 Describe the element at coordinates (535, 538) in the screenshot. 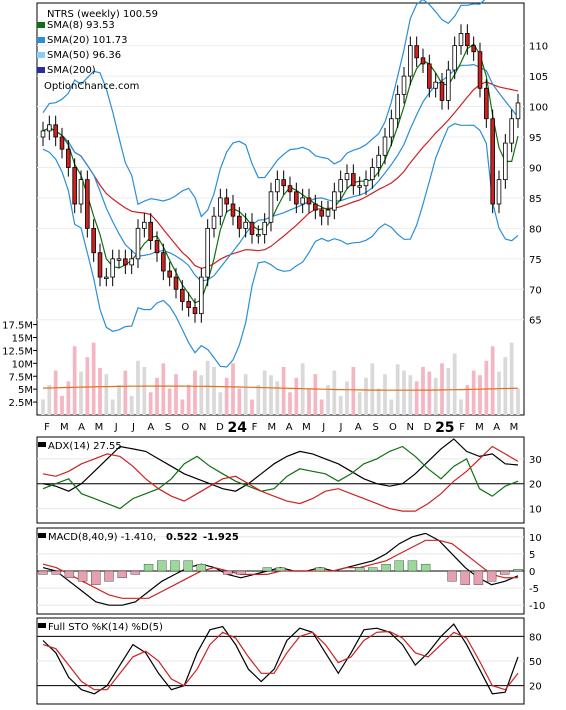

I see `g-macd-y-tick: 10` at that location.